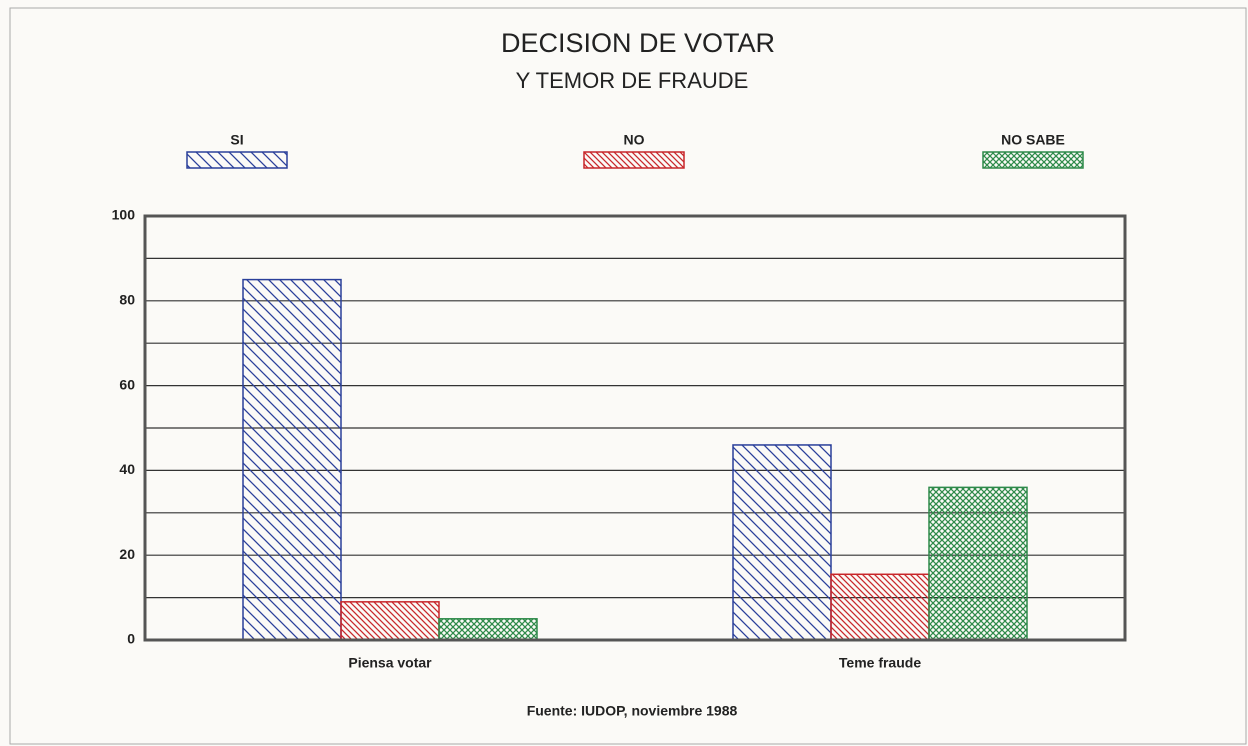  What do you see at coordinates (236, 140) in the screenshot?
I see `legend-label: SI` at bounding box center [236, 140].